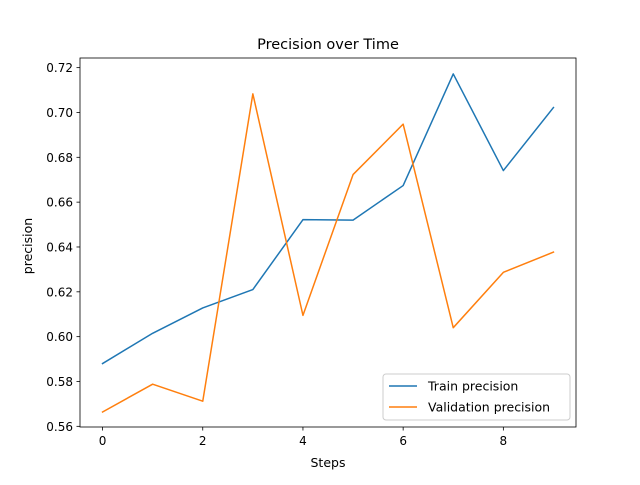 This screenshot has height=485, width=640. I want to click on x-tick-label: 0, so click(103, 441).